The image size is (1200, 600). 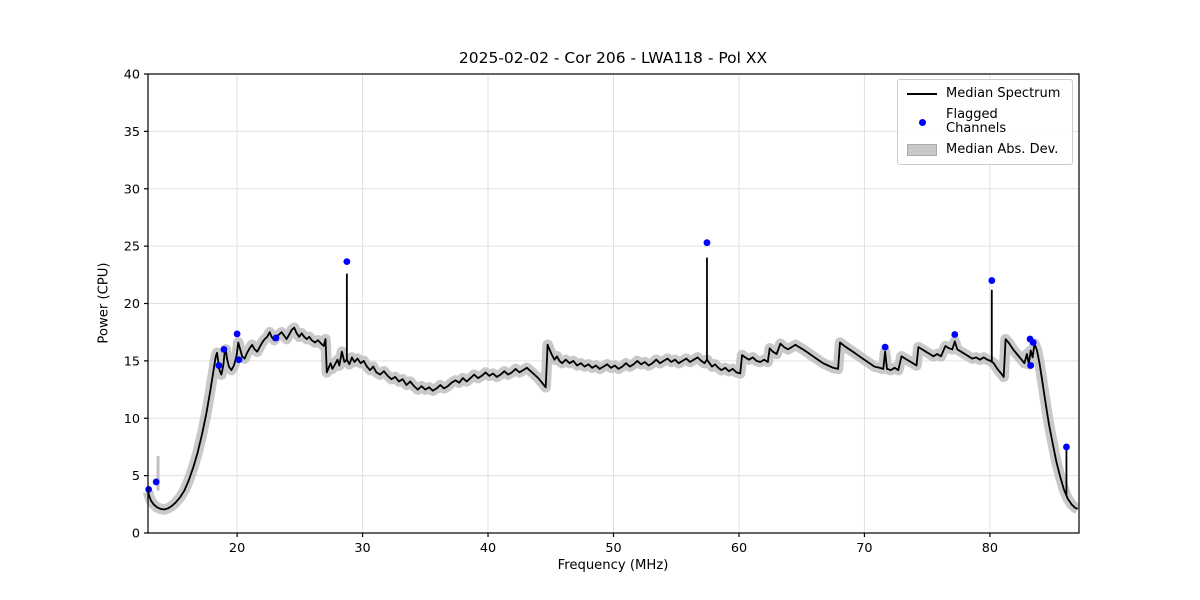 I want to click on legend-item-median-abs-dev: Median Abs. Dev., so click(x=984, y=150).